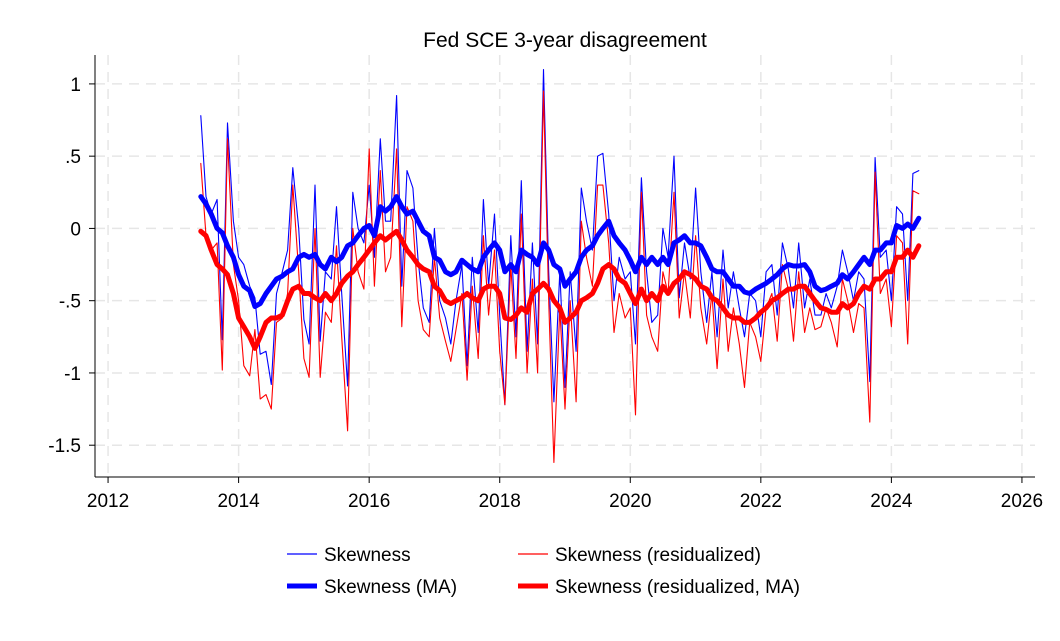 This screenshot has width=1060, height=641. I want to click on legend-label-3: Skewness (MA), so click(390, 587).